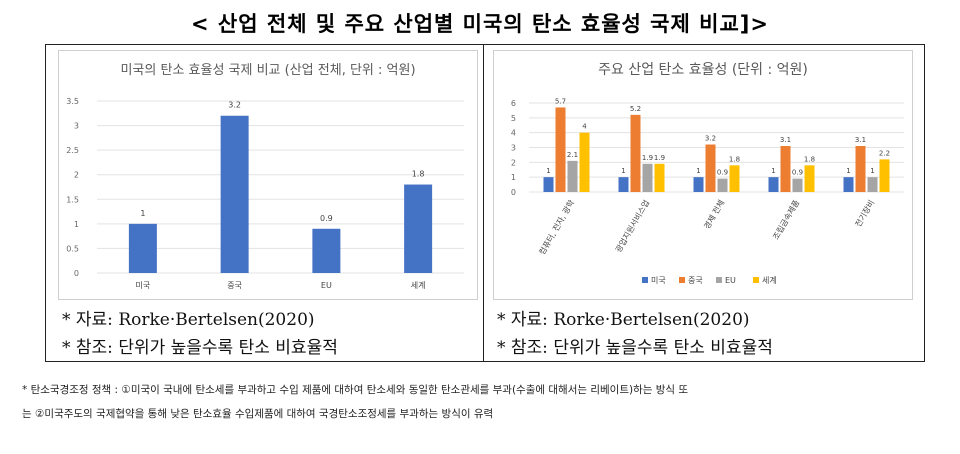  What do you see at coordinates (786, 220) in the screenshot?
I see `x-tick-label: 조립금속제품` at bounding box center [786, 220].